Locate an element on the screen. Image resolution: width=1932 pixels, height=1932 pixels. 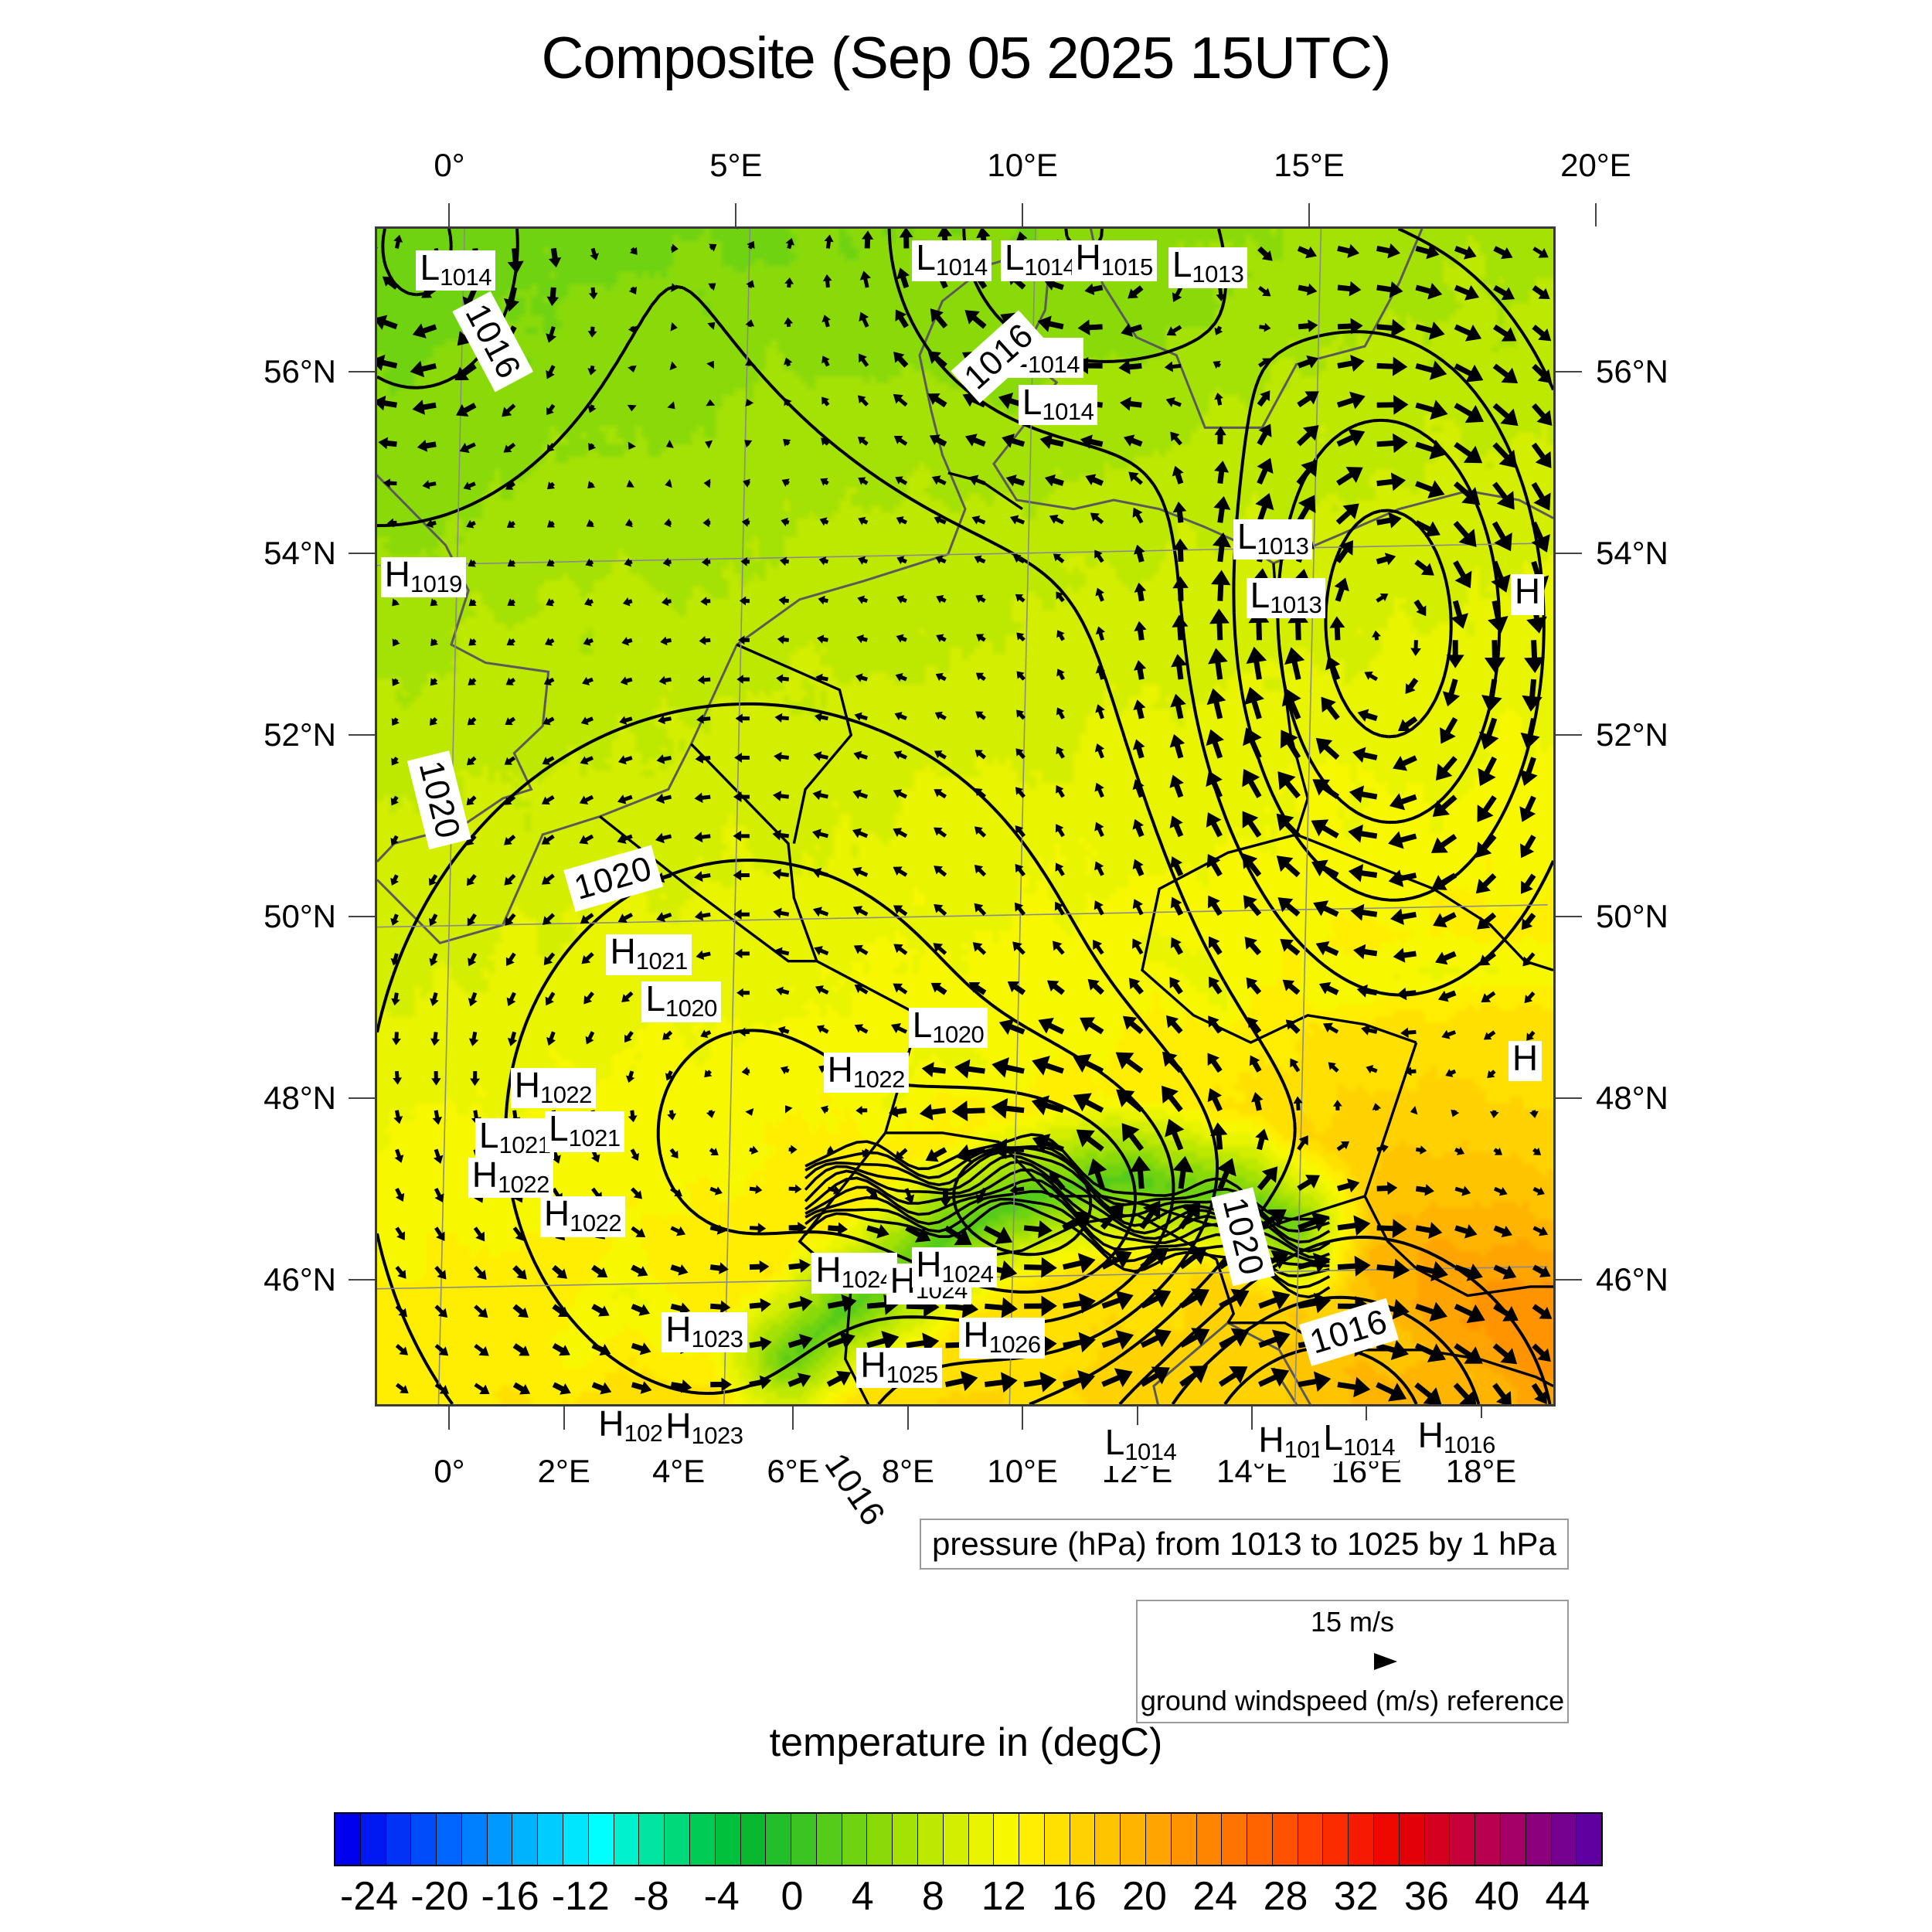
pressure-marker: H1016 is located at coordinates (1456, 1438).